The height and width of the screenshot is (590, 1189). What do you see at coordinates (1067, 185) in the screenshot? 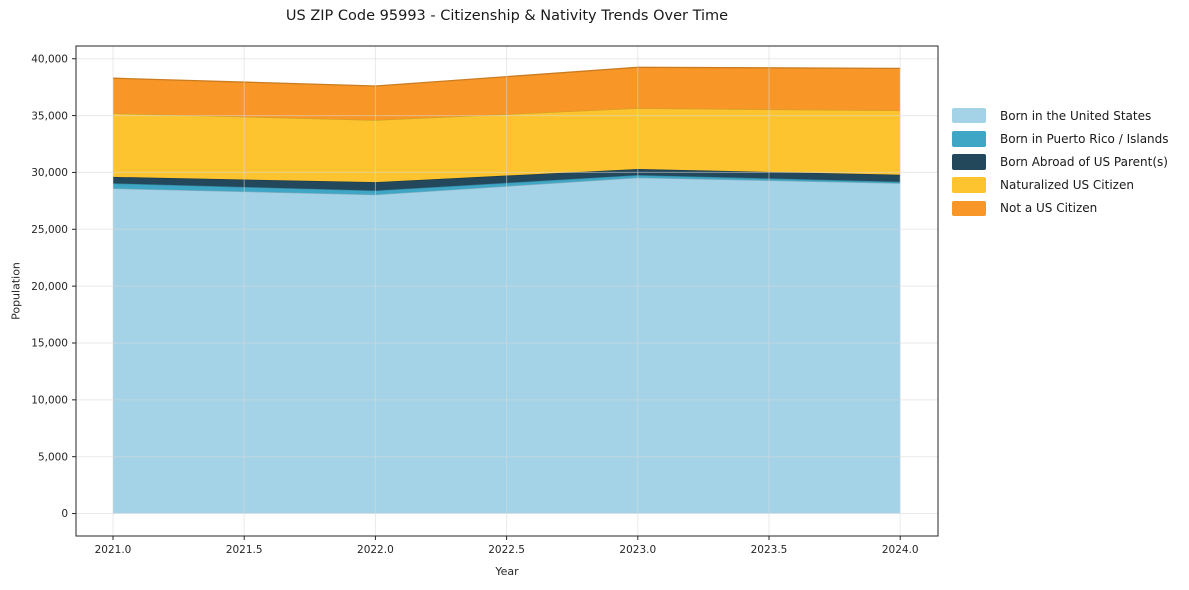
I see `legend-label: Naturalized US Citizen` at bounding box center [1067, 185].